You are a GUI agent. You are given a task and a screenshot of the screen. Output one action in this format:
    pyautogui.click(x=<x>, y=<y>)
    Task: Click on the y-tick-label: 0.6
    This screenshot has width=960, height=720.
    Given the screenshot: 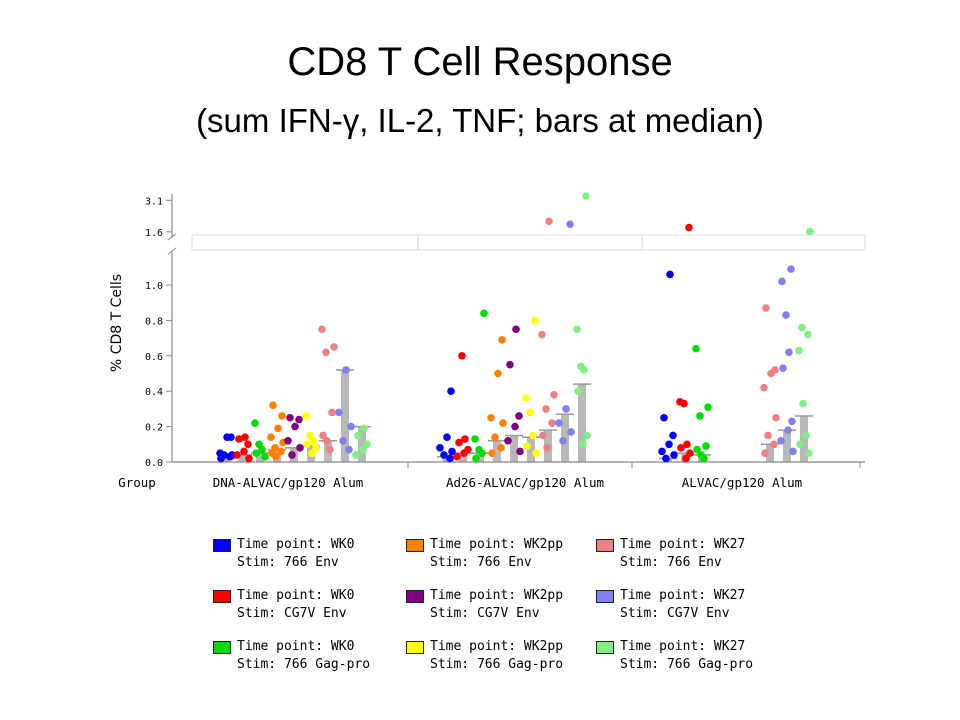 What is the action you would take?
    pyautogui.click(x=154, y=357)
    